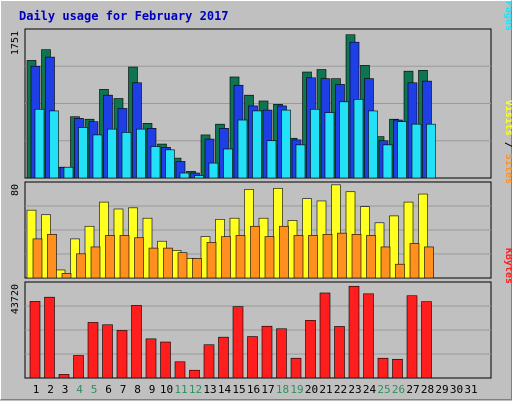 The height and width of the screenshot is (401, 512). Describe the element at coordinates (412, 389) in the screenshot. I see `x-tick-label-day-27: 27` at that location.